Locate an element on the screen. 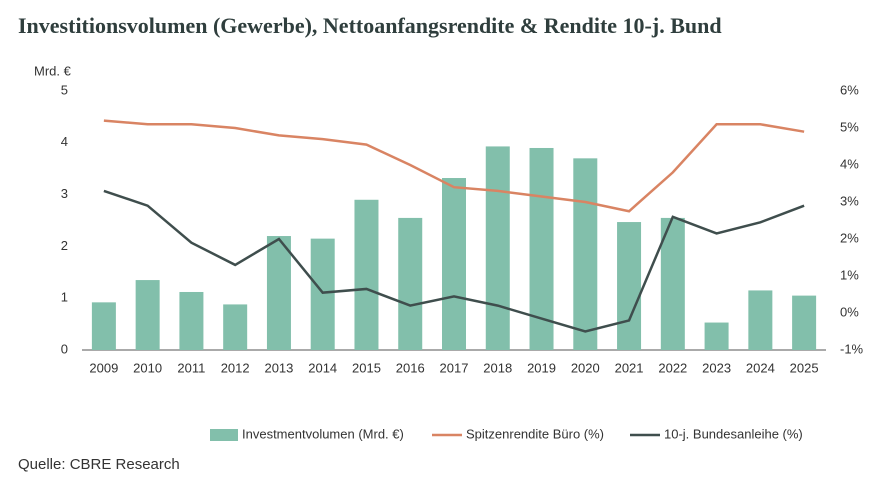  x-tick-label: 2021 is located at coordinates (629, 367).